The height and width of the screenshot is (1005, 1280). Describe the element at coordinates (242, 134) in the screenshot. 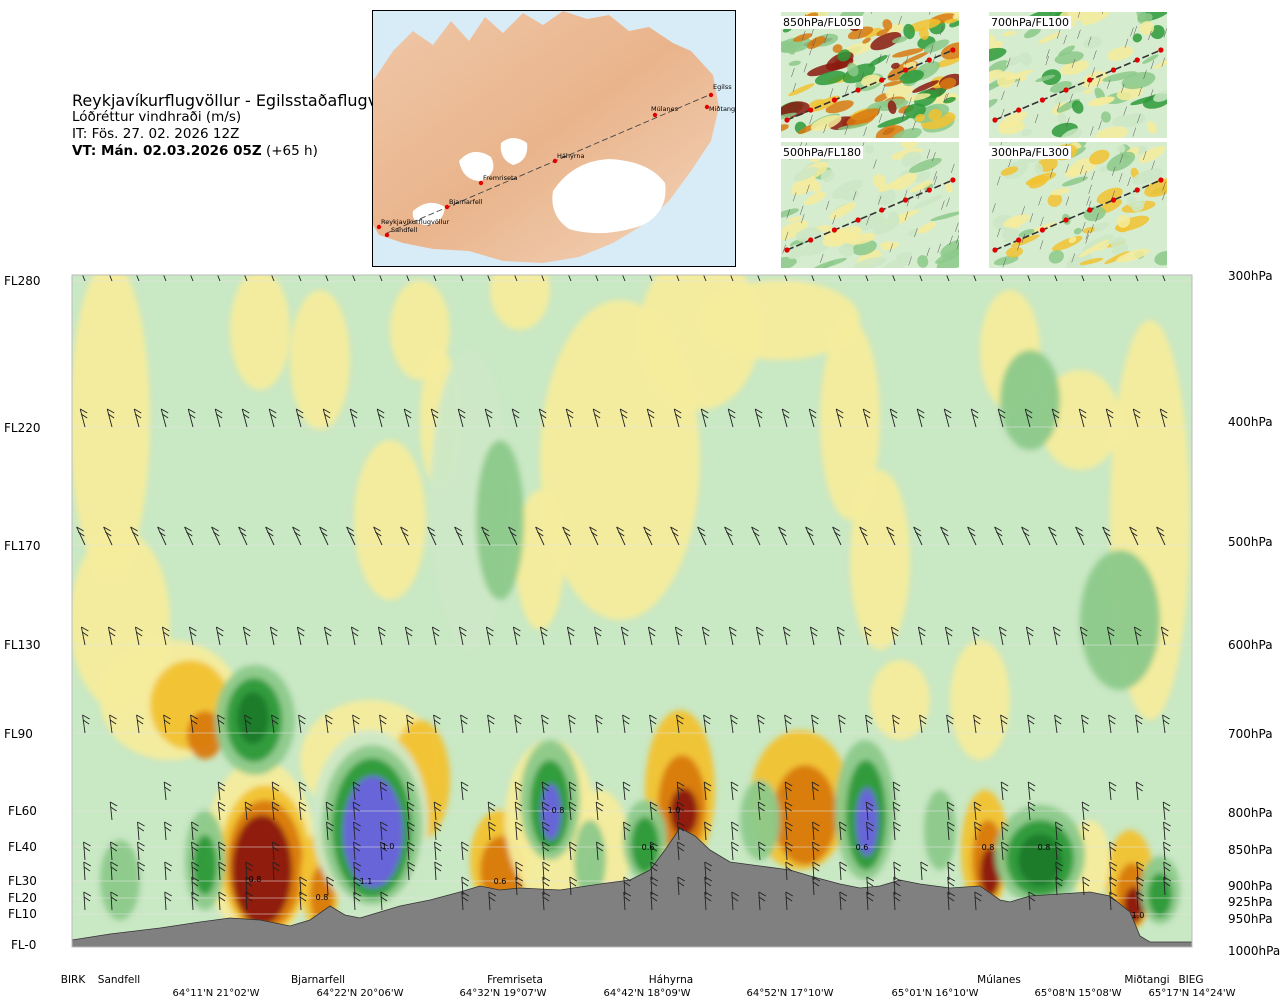

I see `issue-time: IT: Fös. 27. 02. 2026 12Z` at that location.